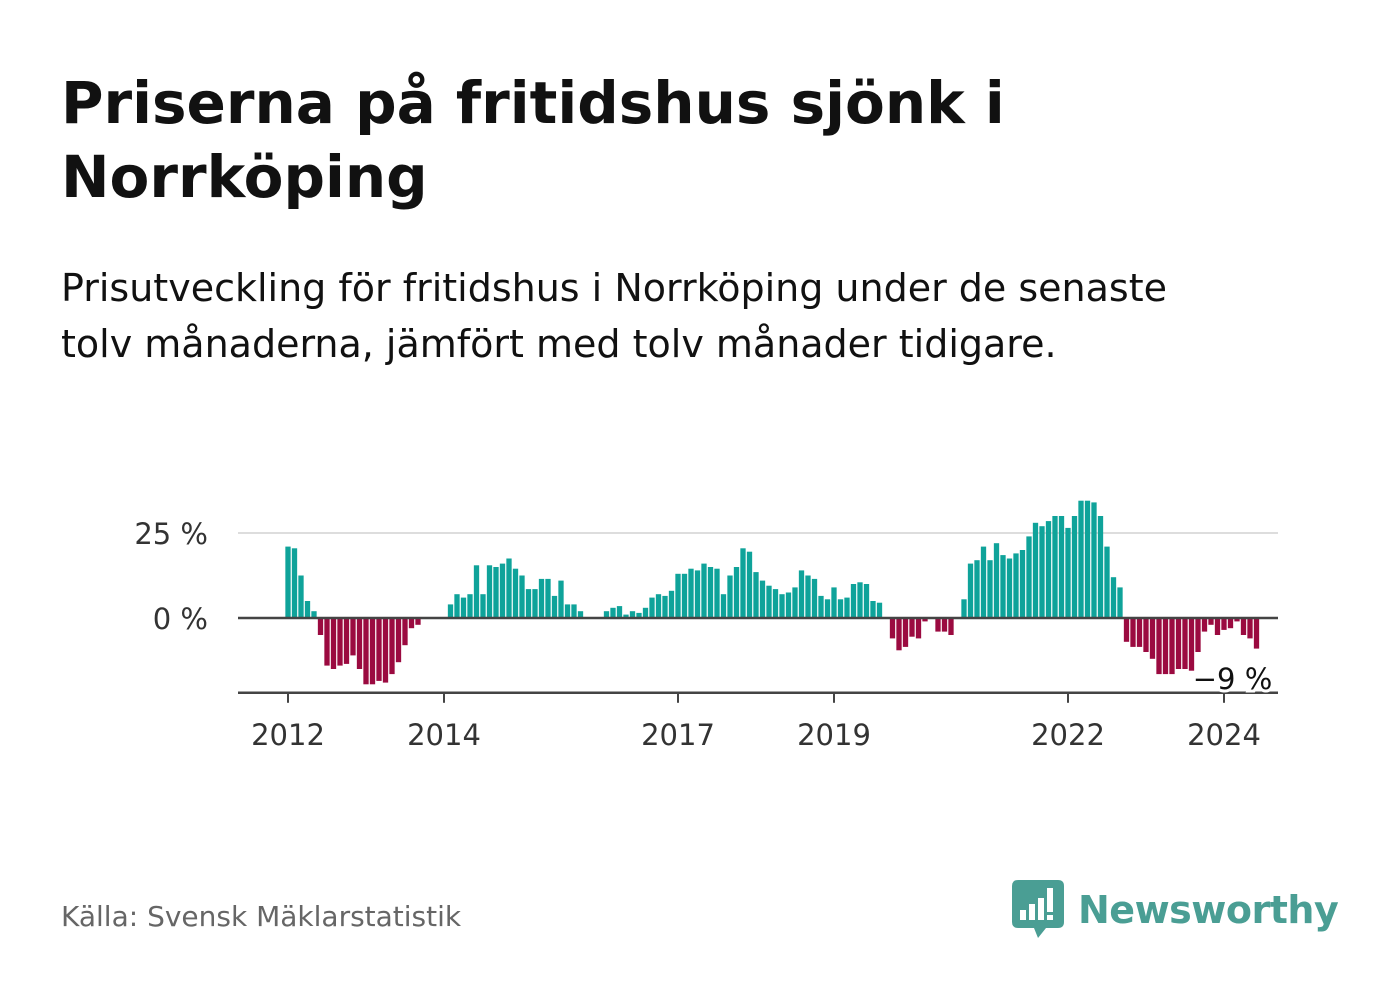 Image resolution: width=1382 pixels, height=999 pixels. I want to click on latest-value-label: −9 %, so click(1233, 679).